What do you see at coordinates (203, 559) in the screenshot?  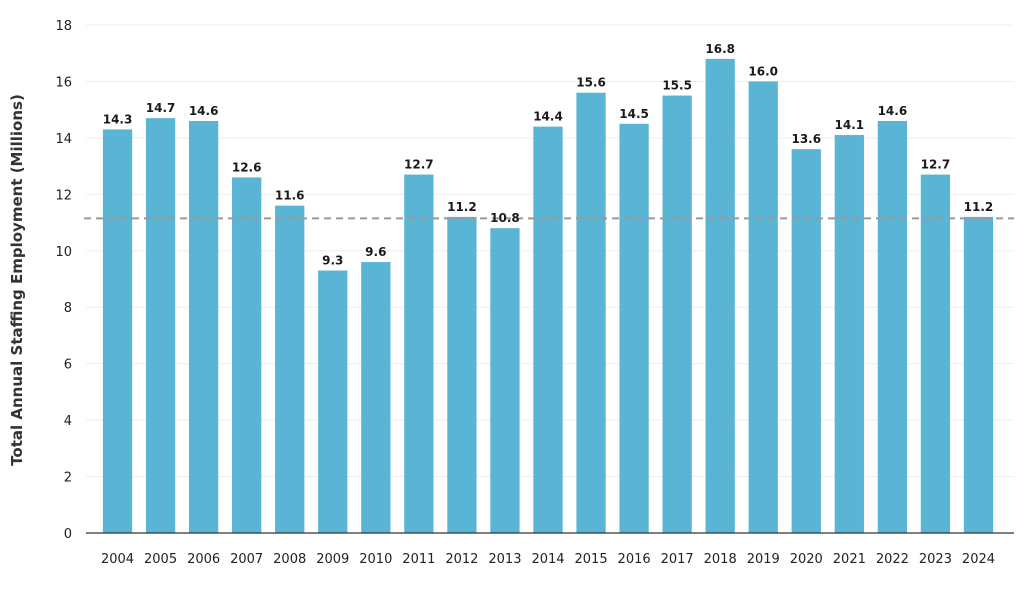 I see `x-tick-label: 2006` at bounding box center [203, 559].